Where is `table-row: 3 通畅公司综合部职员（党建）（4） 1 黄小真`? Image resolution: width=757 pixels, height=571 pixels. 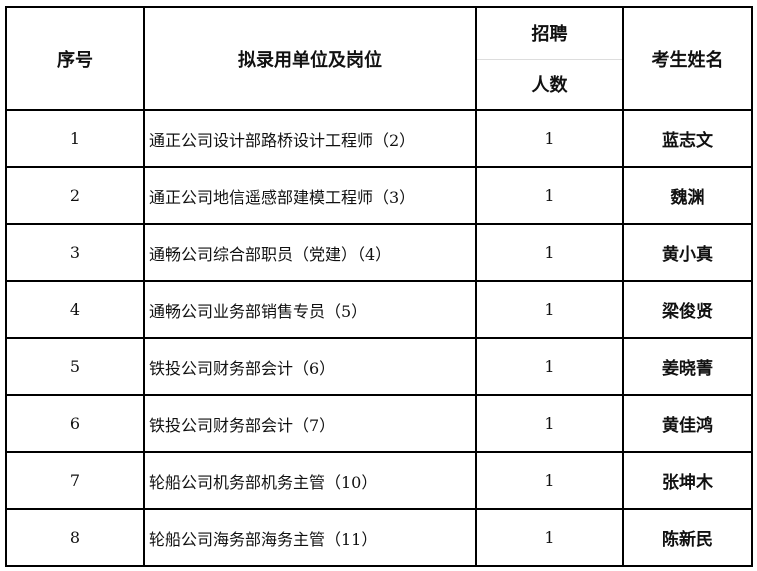 table-row: 3 通畅公司综合部职员（党建）（4） 1 黄小真 is located at coordinates (379, 252).